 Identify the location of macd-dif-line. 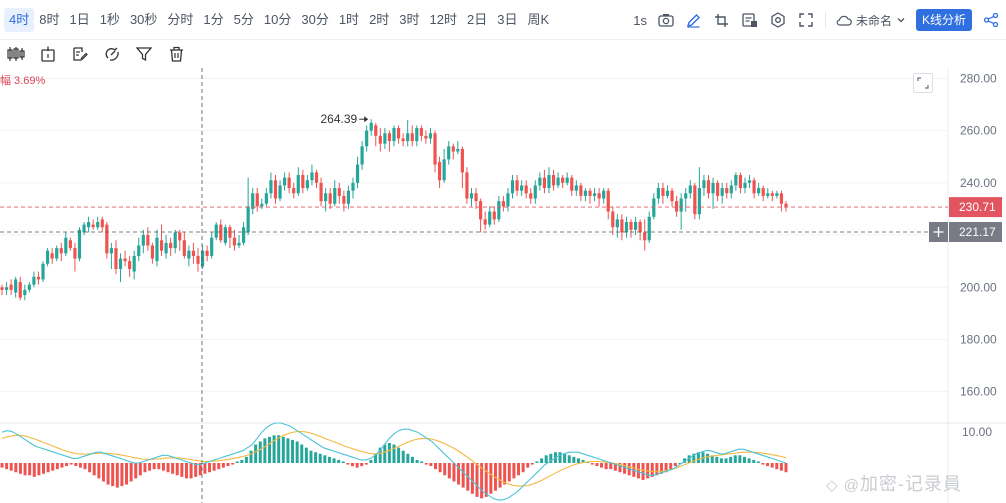
(394, 461).